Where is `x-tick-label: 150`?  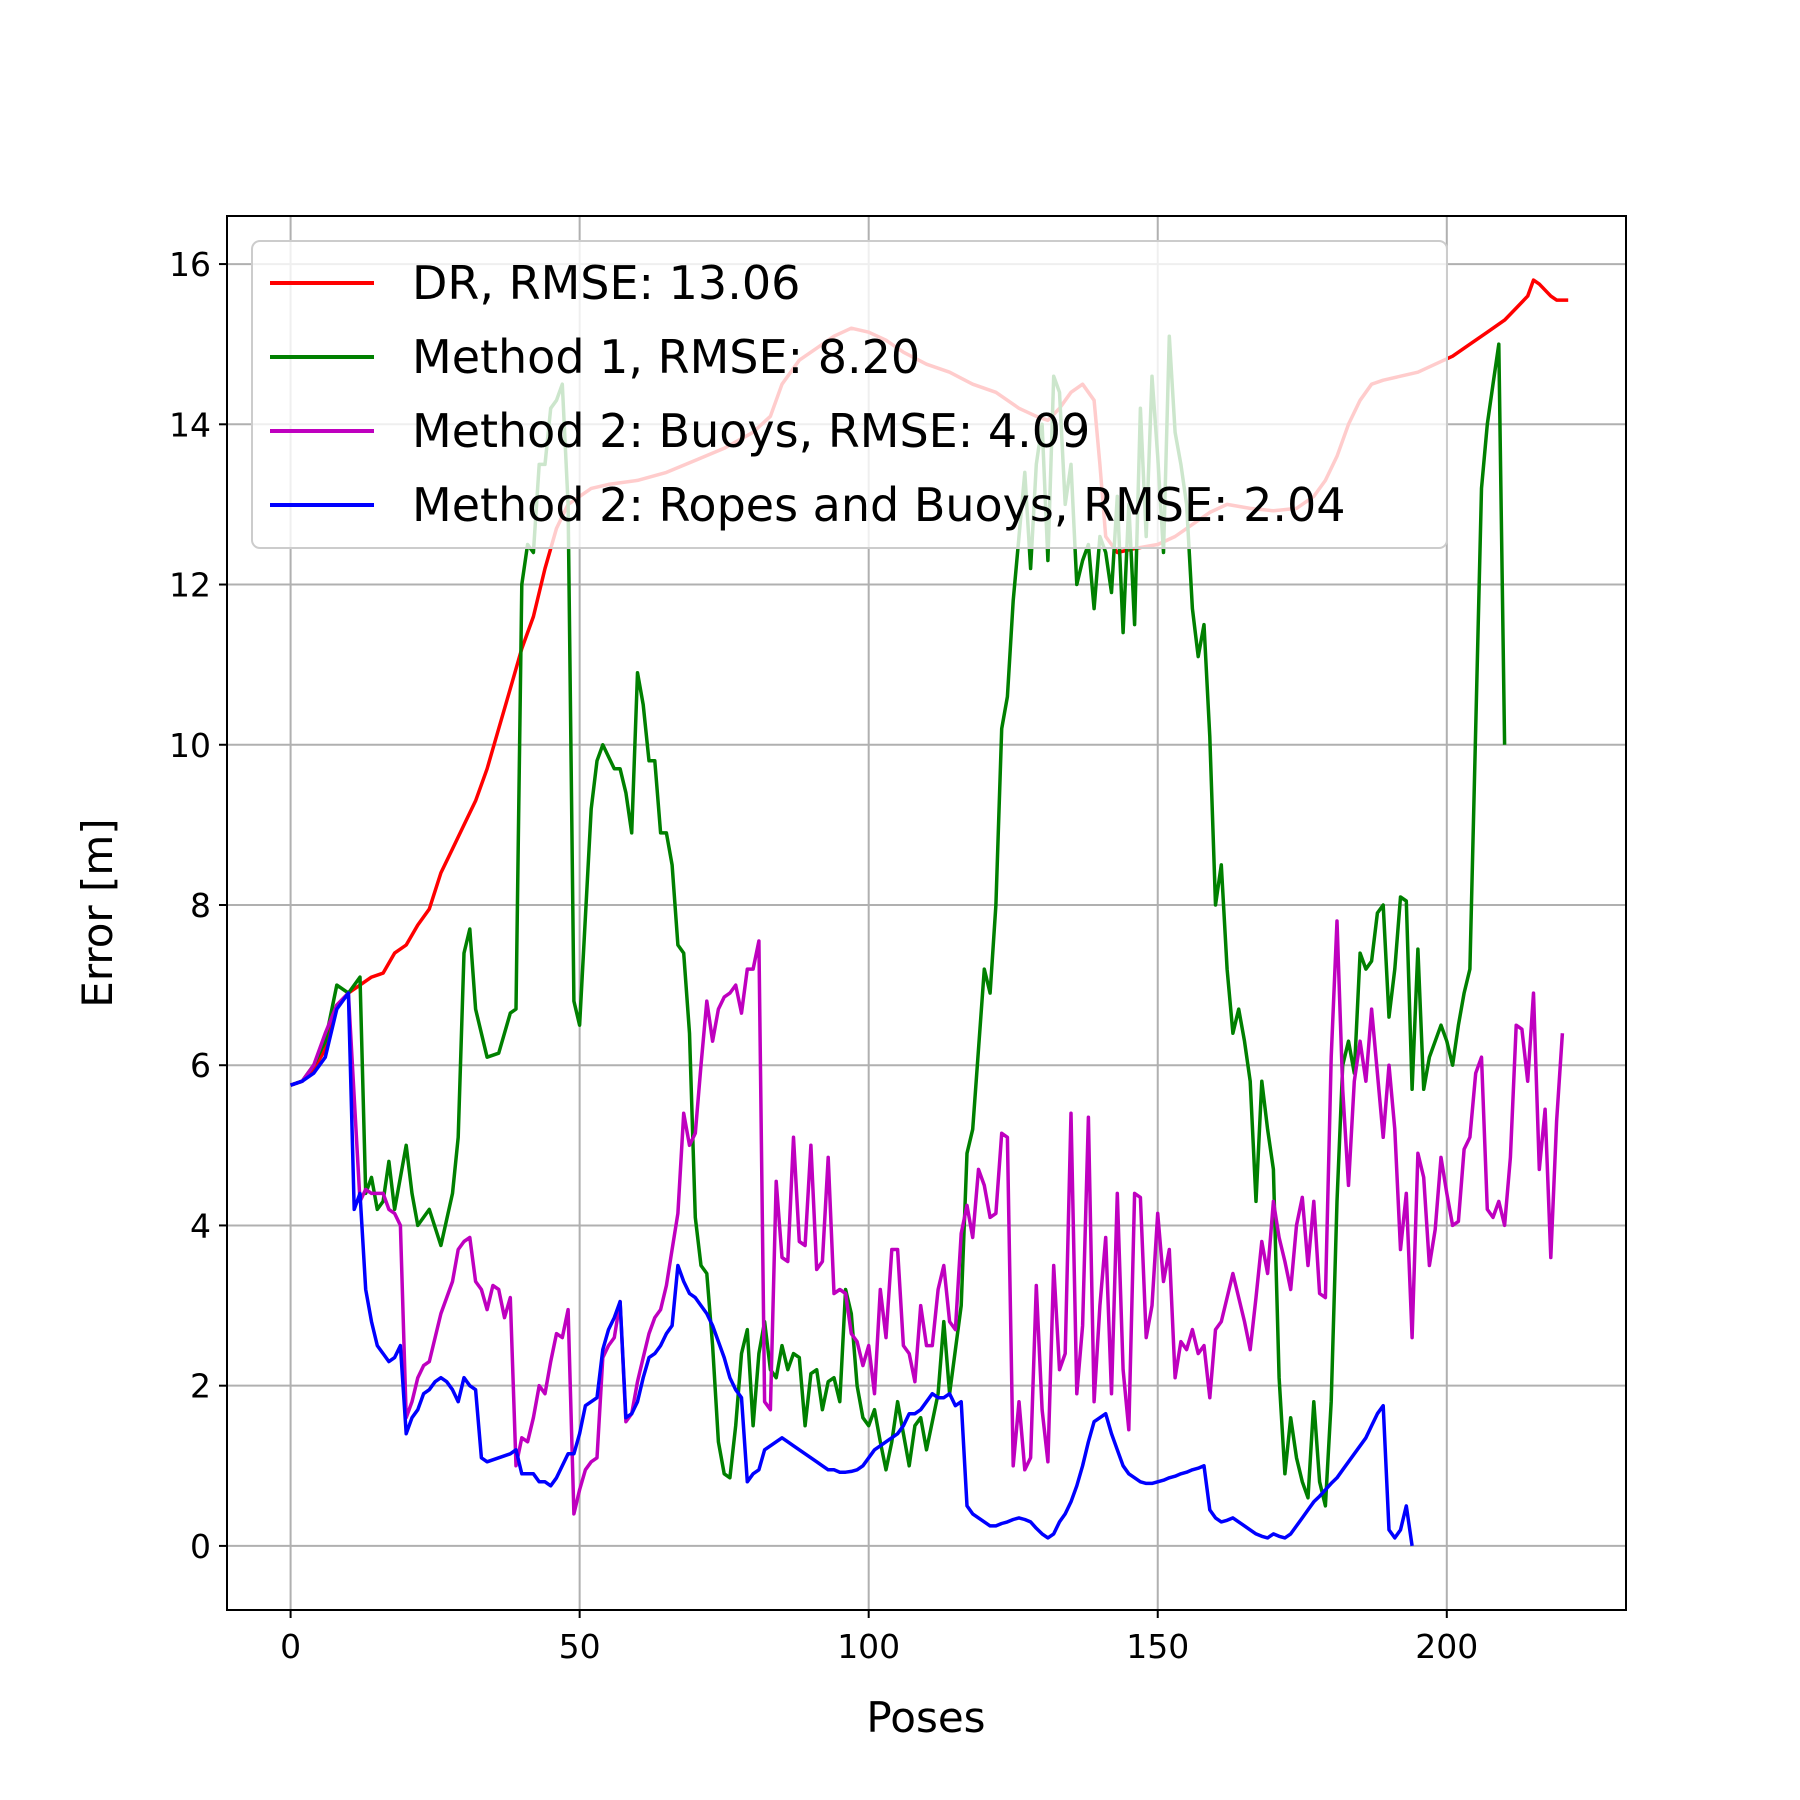 x-tick-label: 150 is located at coordinates (1157, 1646).